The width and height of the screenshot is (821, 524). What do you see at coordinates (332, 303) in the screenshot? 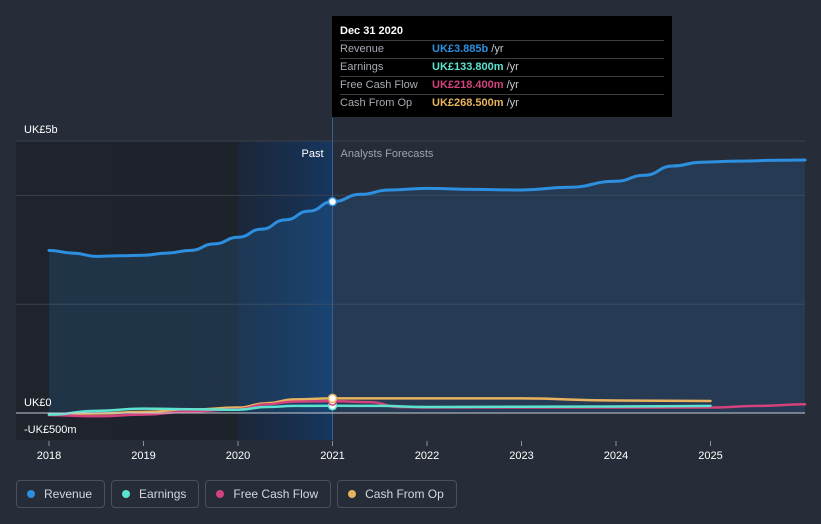
I see `hover-markers` at bounding box center [332, 303].